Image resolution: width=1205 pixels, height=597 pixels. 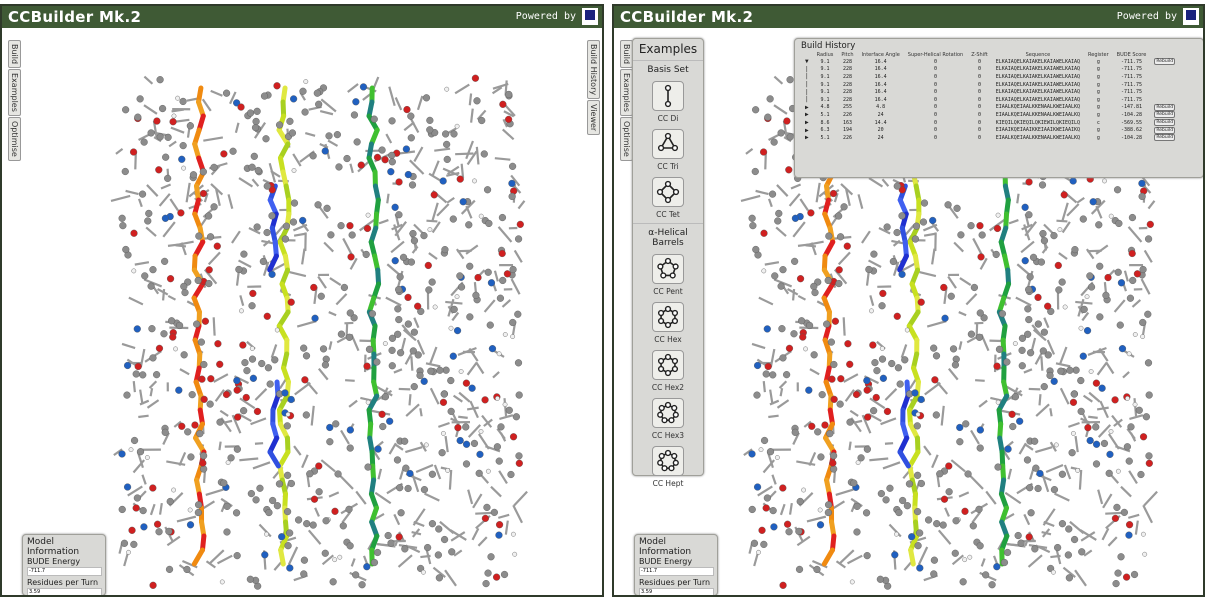 I want to click on side-tab: Build, so click(x=14, y=54).